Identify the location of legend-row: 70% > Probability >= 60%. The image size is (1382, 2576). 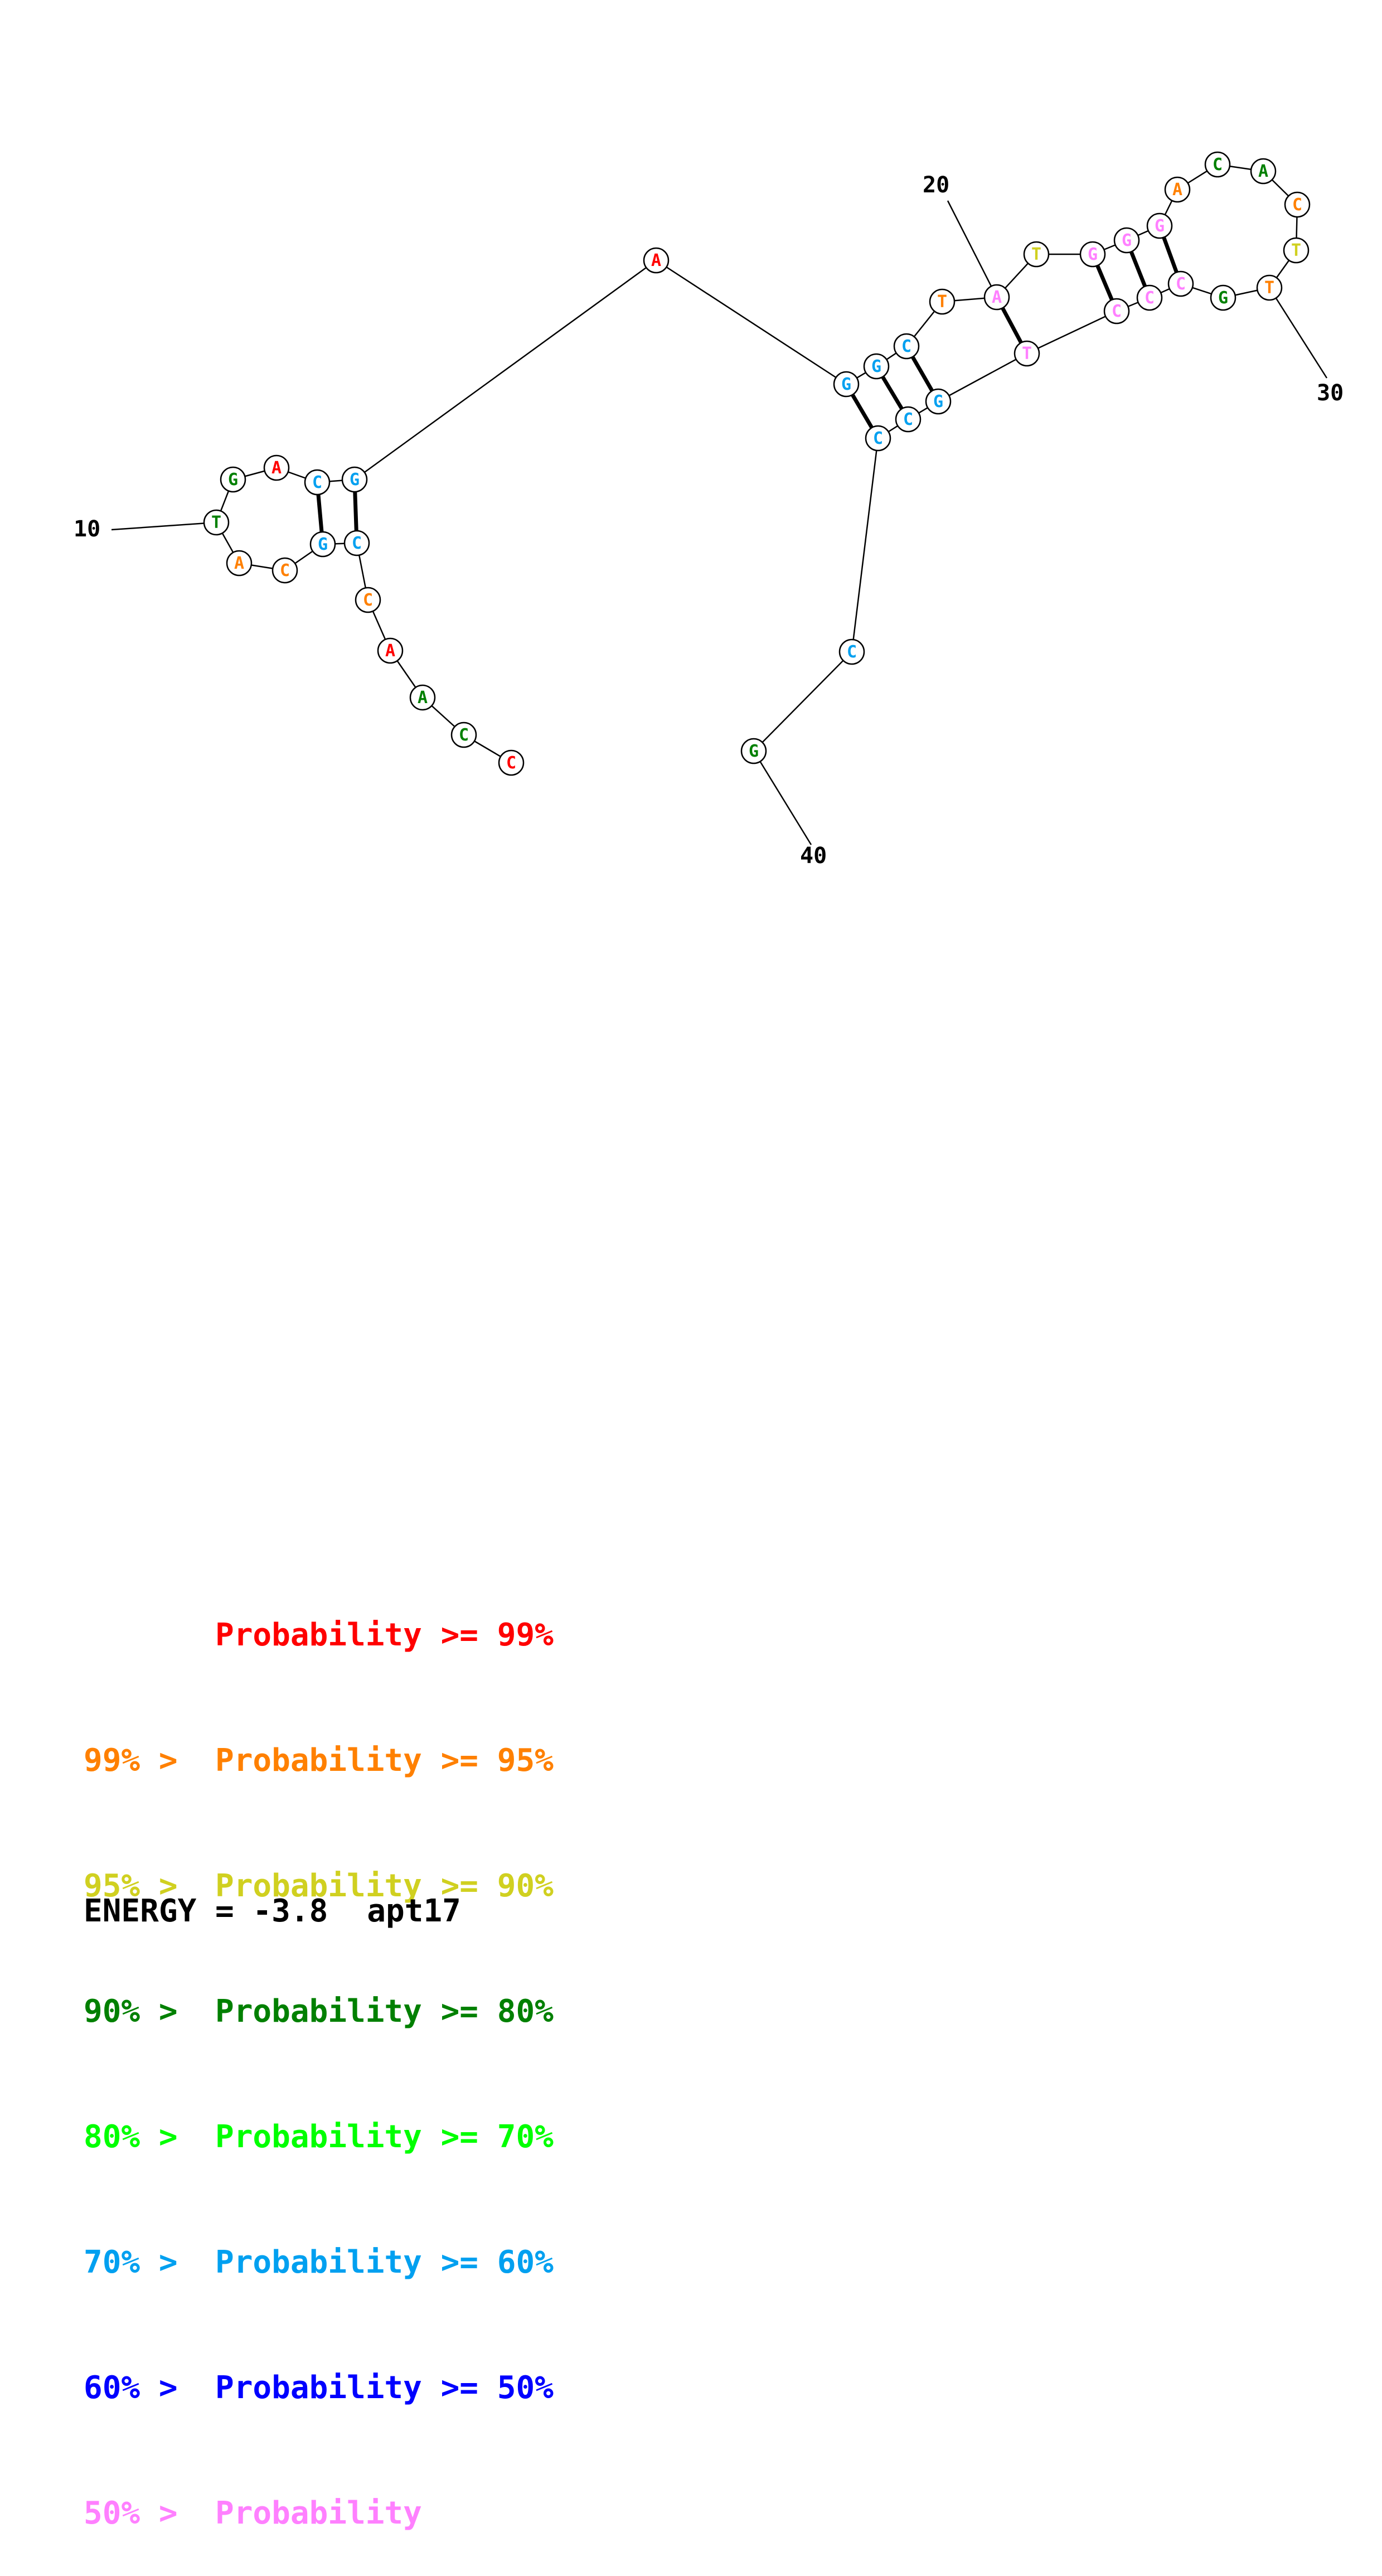
(319, 2262).